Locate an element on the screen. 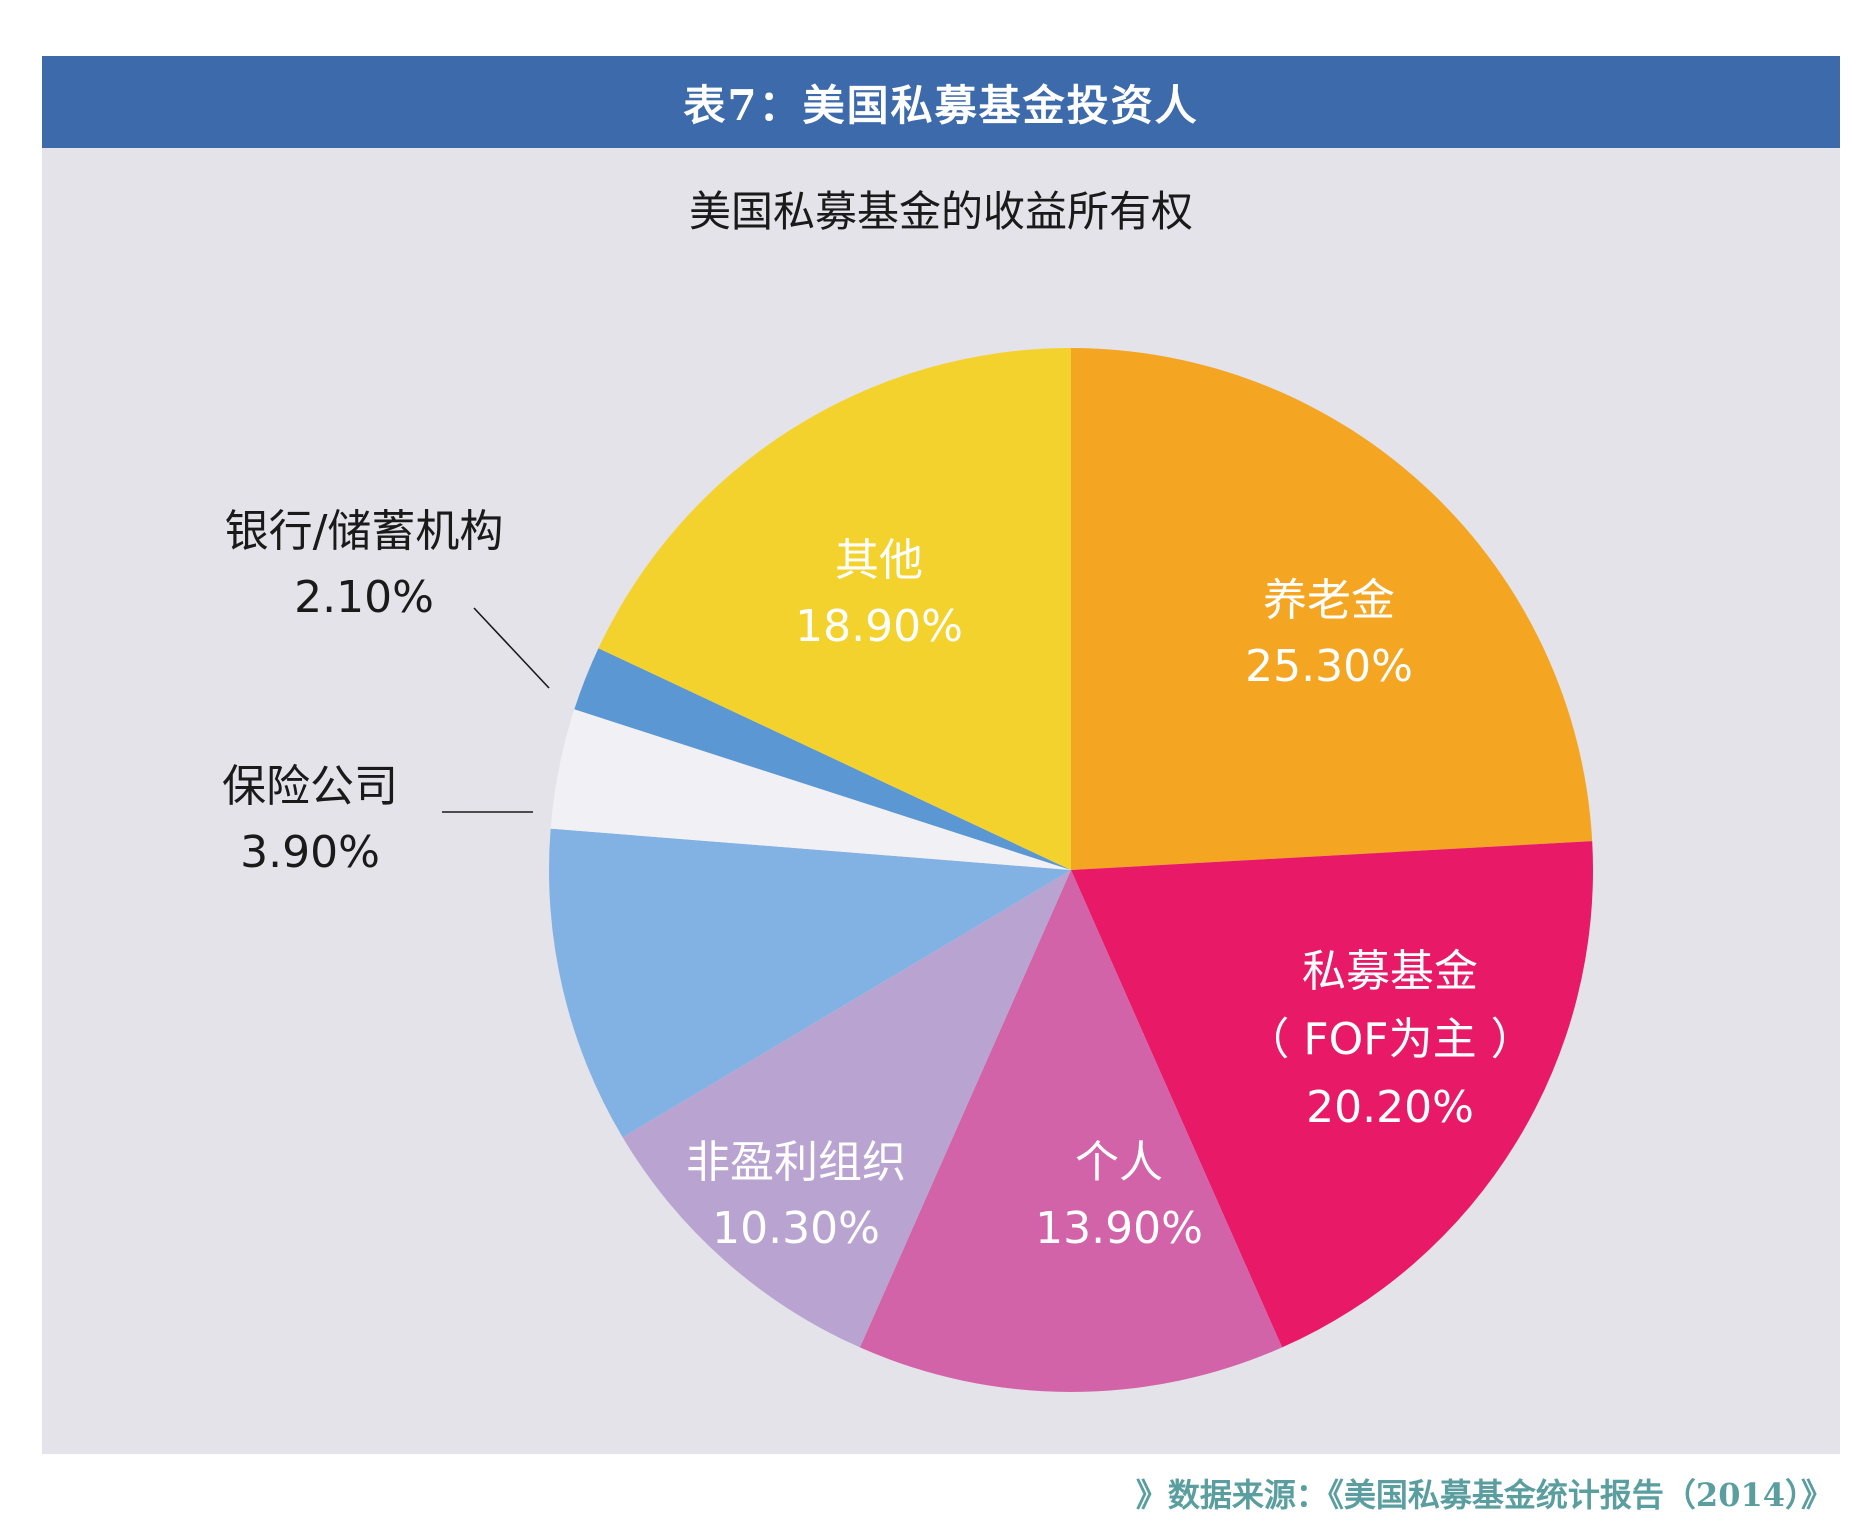 This screenshot has height=1534, width=1875. slice-name-label: 银行/储蓄机构 is located at coordinates (364, 531).